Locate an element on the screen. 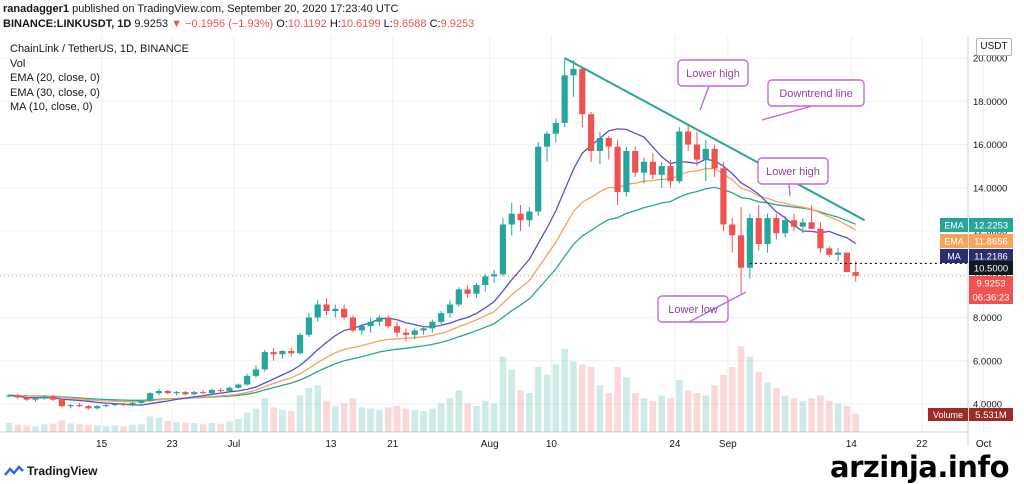 The image size is (1024, 484). currency-button: USDT is located at coordinates (994, 47).